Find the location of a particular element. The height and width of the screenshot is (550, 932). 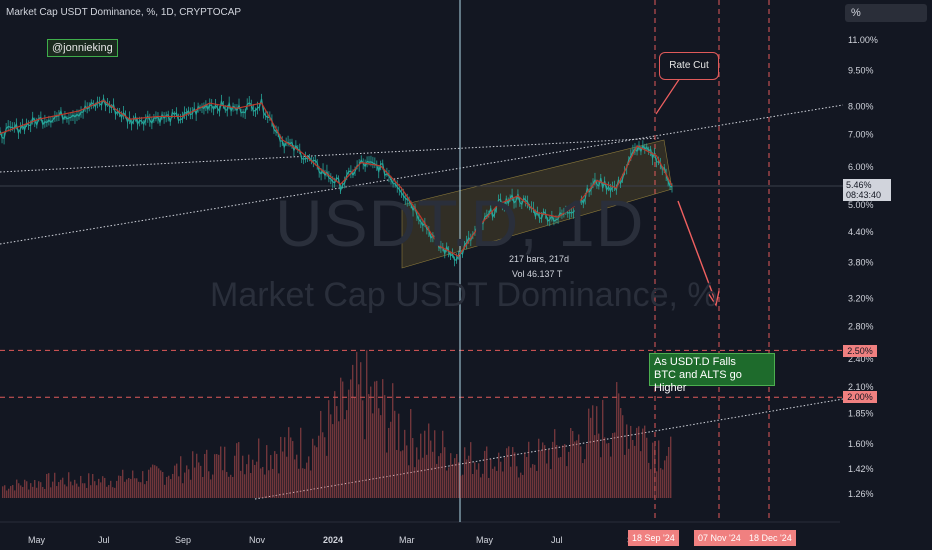

y-tick-label: 5.00% is located at coordinates (861, 205).